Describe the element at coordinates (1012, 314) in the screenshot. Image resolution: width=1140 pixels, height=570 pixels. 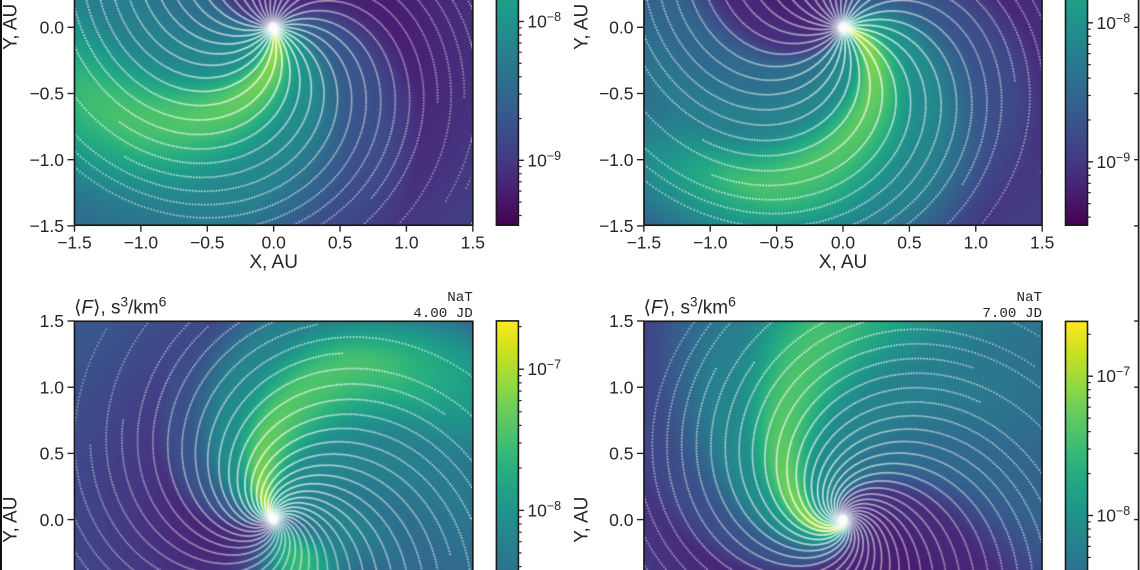
I see `svg-text: 7.00 JD` at that location.